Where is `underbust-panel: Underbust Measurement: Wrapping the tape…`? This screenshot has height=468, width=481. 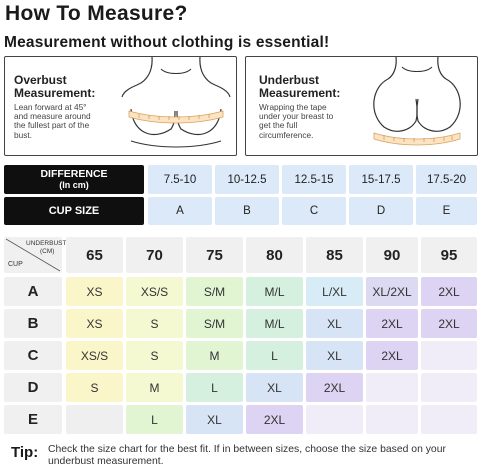
underbust-panel: Underbust Measurement: Wrapping the tape… is located at coordinates (361, 106).